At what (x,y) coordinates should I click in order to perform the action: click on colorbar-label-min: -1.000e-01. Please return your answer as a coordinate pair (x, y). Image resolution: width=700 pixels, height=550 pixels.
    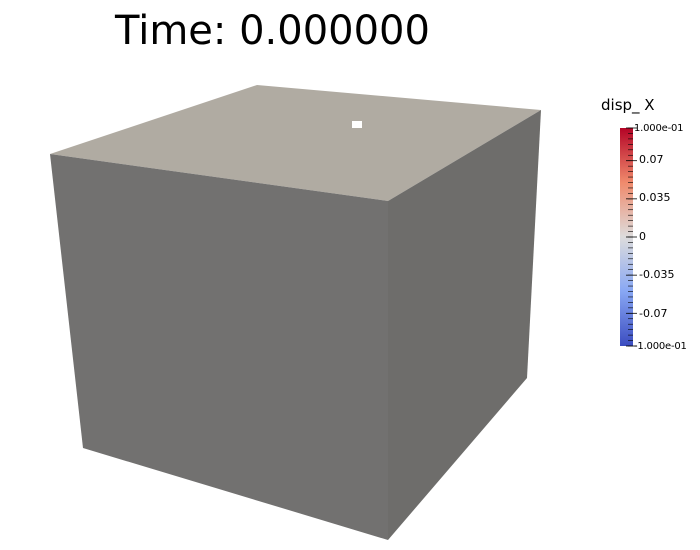
    Looking at the image, I should click on (660, 346).